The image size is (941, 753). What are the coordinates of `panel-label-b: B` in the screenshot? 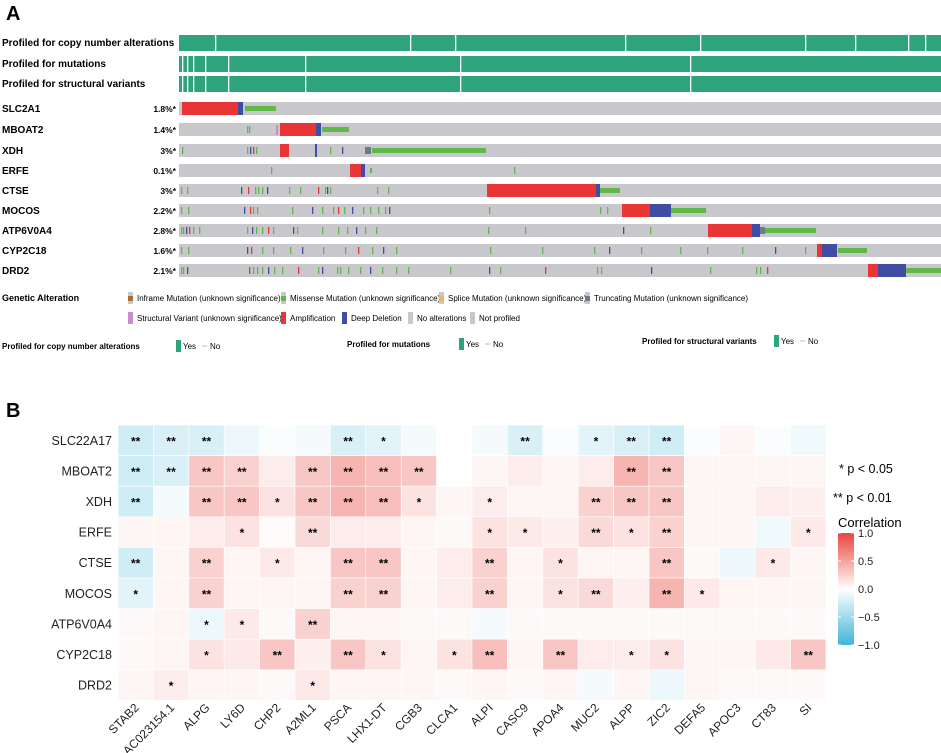 It's located at (13, 411).